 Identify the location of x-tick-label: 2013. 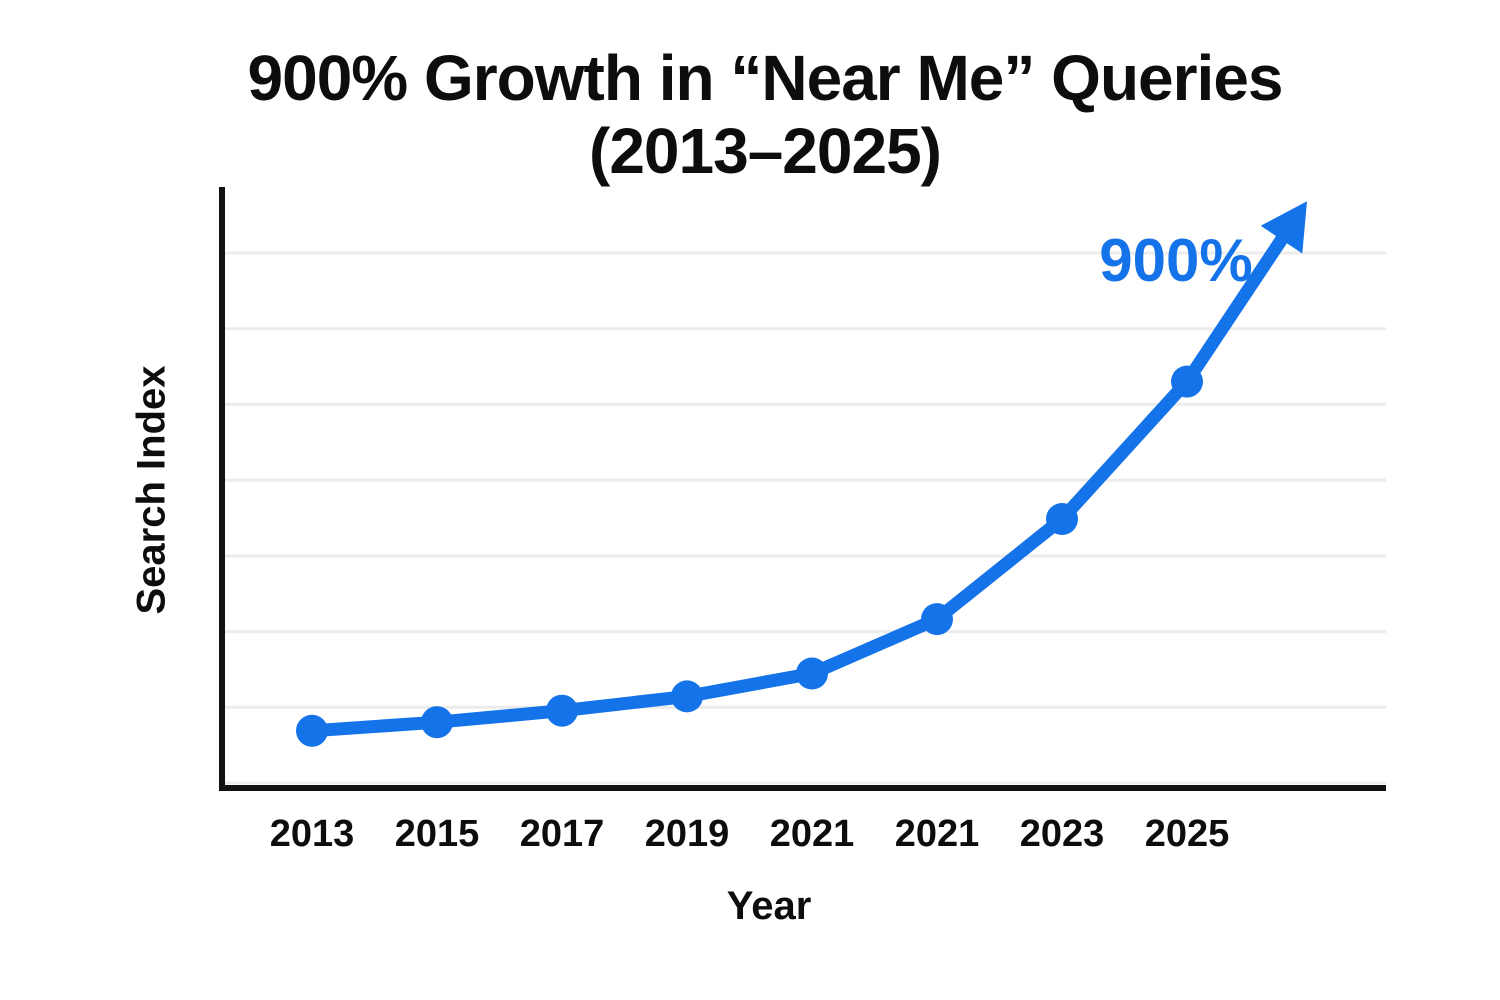
(312, 834).